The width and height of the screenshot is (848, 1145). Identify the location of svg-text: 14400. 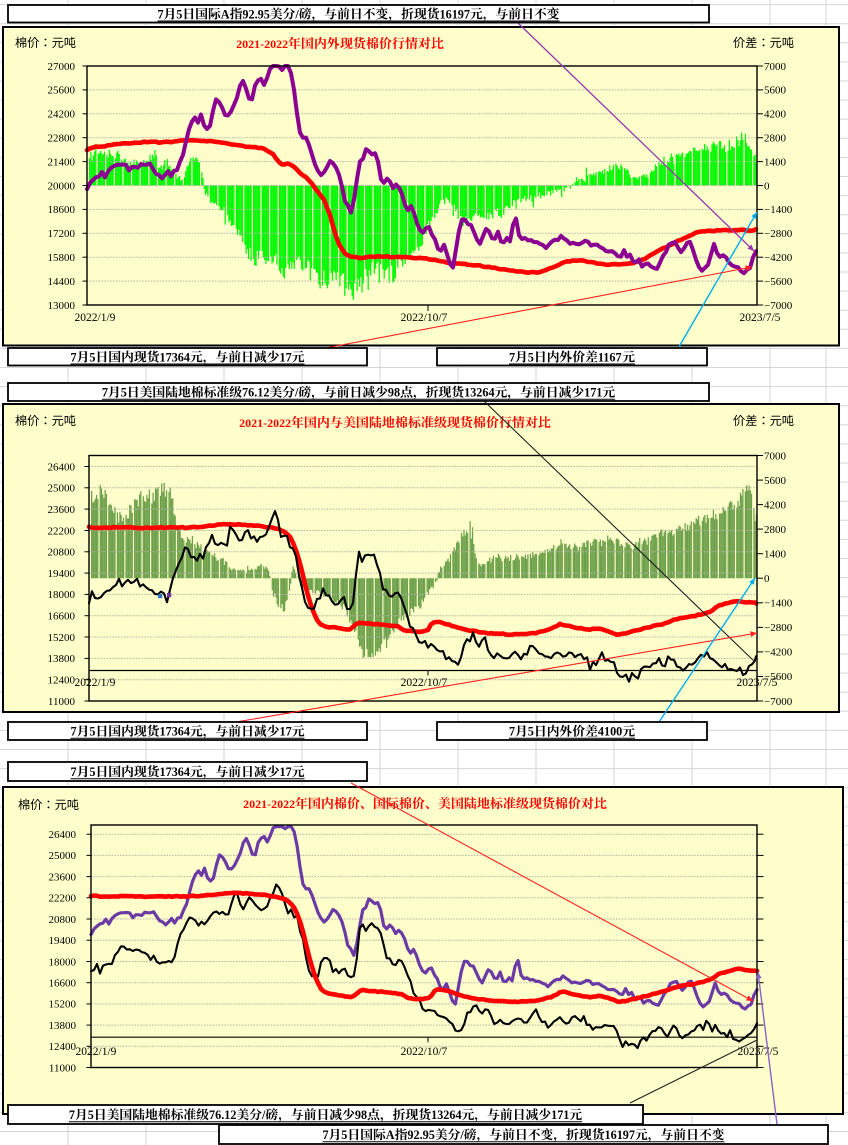
(62, 282).